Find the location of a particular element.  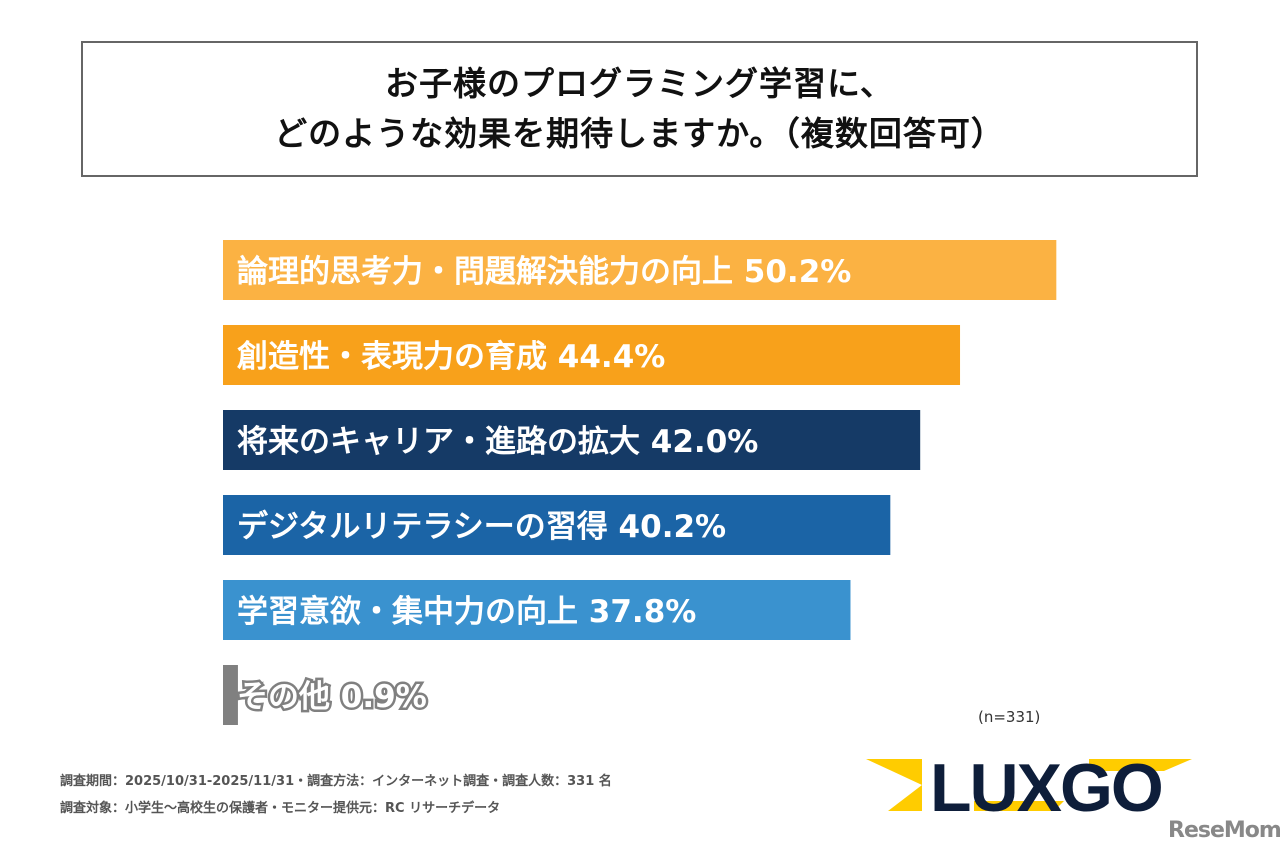

bar-label-0: 論理的思考力・問題解決能力の向上 50.2% is located at coordinates (544, 272).